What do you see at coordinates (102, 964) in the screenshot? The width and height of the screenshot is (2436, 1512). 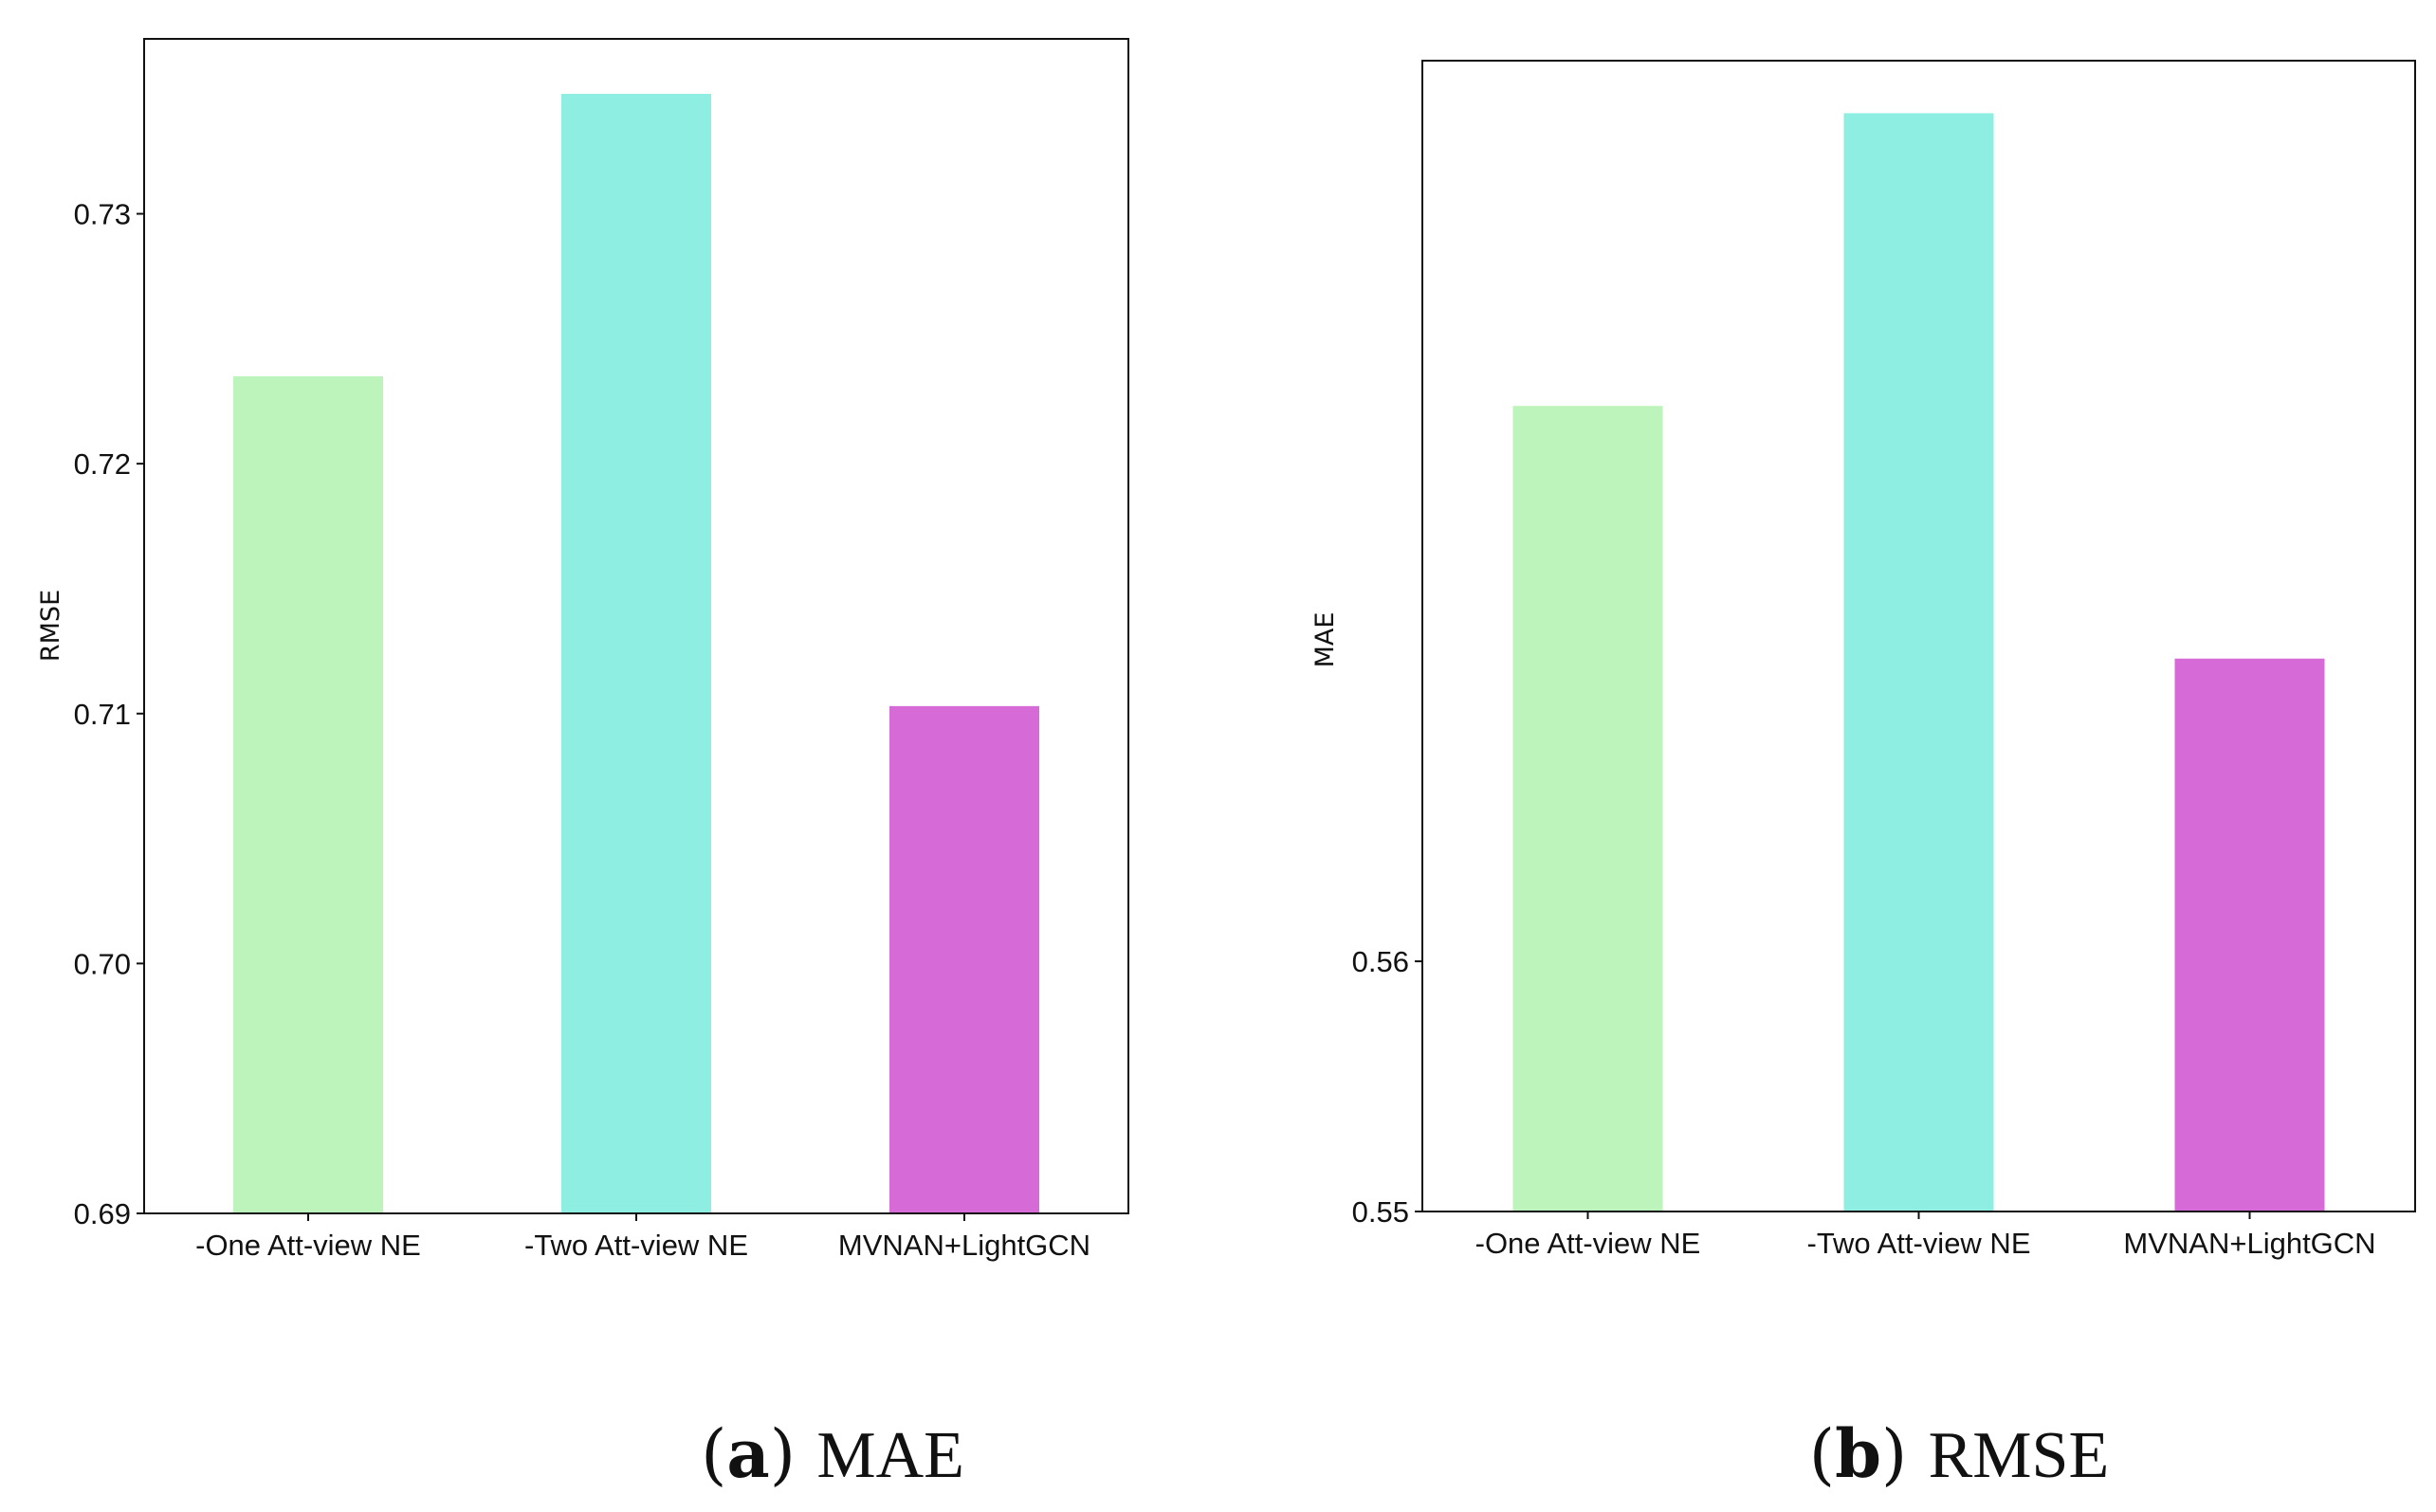 I see `y-tick-label: 0.70` at bounding box center [102, 964].